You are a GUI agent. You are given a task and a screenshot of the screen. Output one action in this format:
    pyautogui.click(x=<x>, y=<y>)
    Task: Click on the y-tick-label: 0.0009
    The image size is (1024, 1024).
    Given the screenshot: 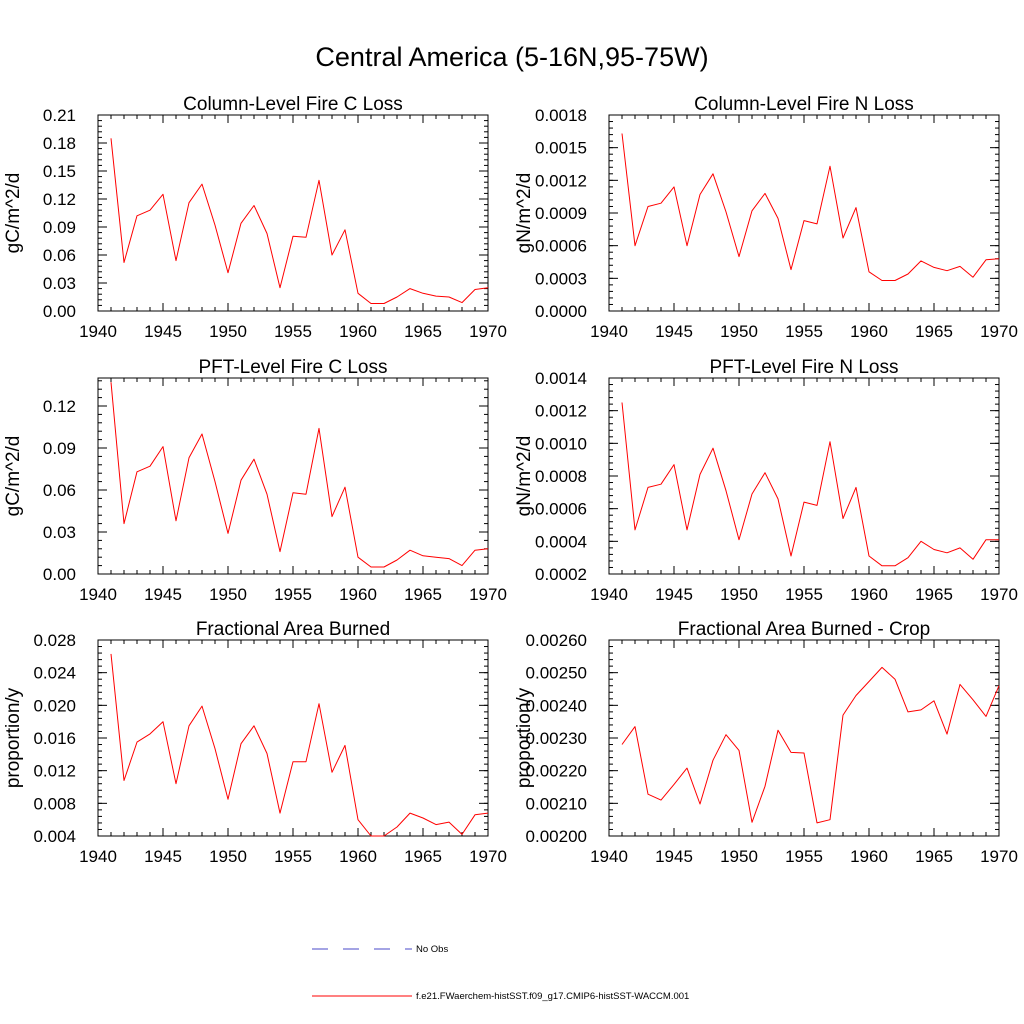 What is the action you would take?
    pyautogui.click(x=561, y=213)
    